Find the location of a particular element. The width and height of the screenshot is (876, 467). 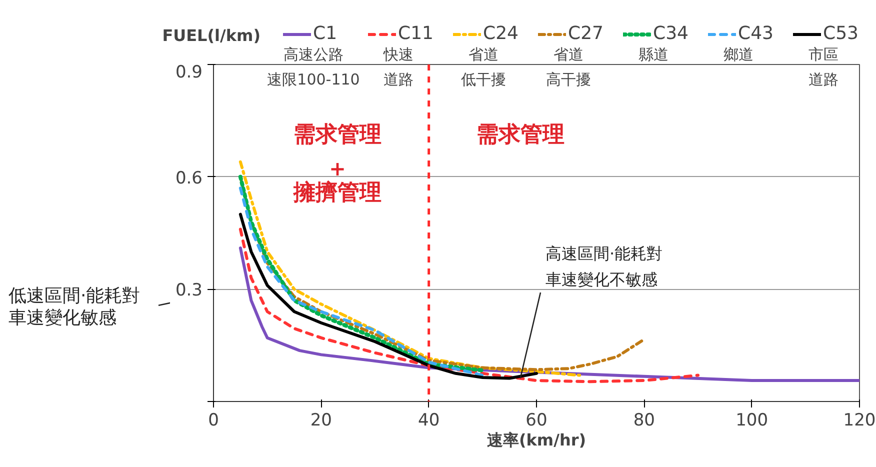

annotation: + is located at coordinates (337, 168).